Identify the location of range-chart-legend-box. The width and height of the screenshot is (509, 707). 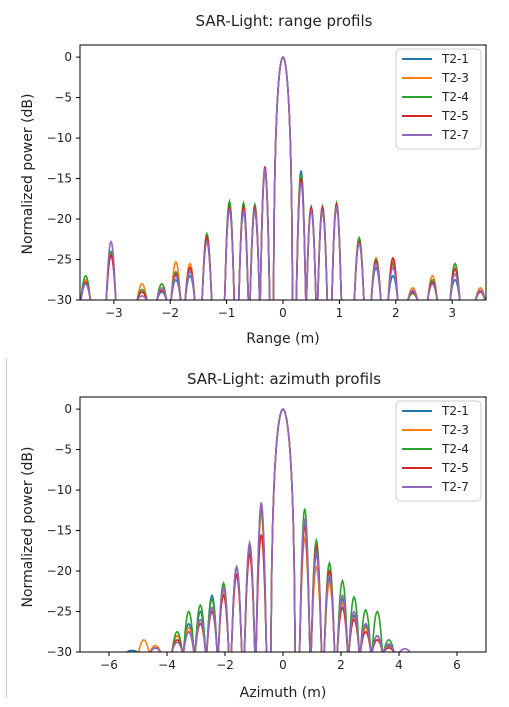
(438, 99).